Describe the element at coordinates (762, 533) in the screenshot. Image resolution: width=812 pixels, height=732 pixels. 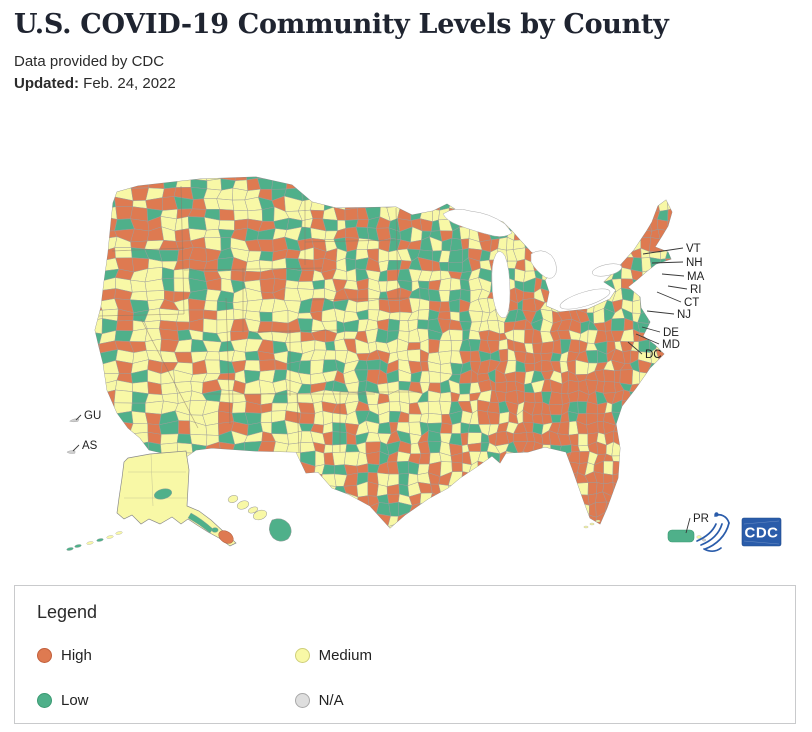
I see `cdc-logo-text: CDC` at that location.